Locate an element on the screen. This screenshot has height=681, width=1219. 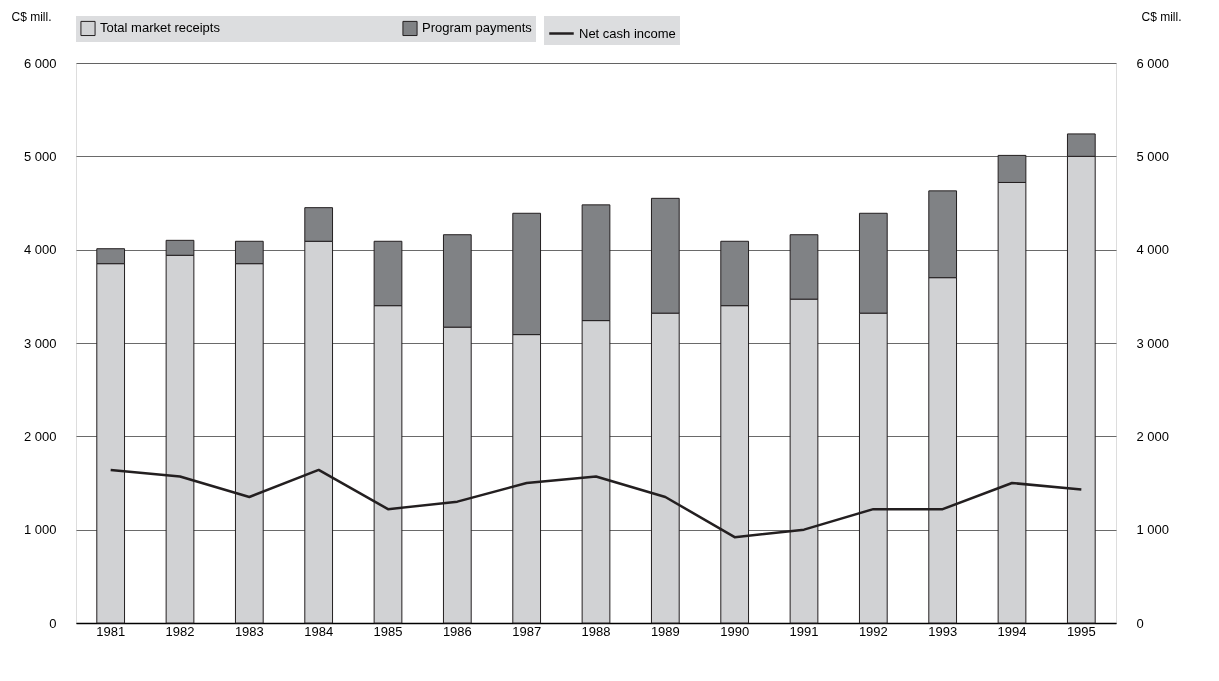
y-axis-title: C$ mill. is located at coordinates (31, 16).